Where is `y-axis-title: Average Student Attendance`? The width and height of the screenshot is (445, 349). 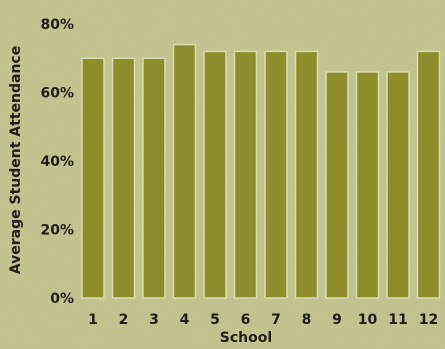 y-axis-title: Average Student Attendance is located at coordinates (16, 160).